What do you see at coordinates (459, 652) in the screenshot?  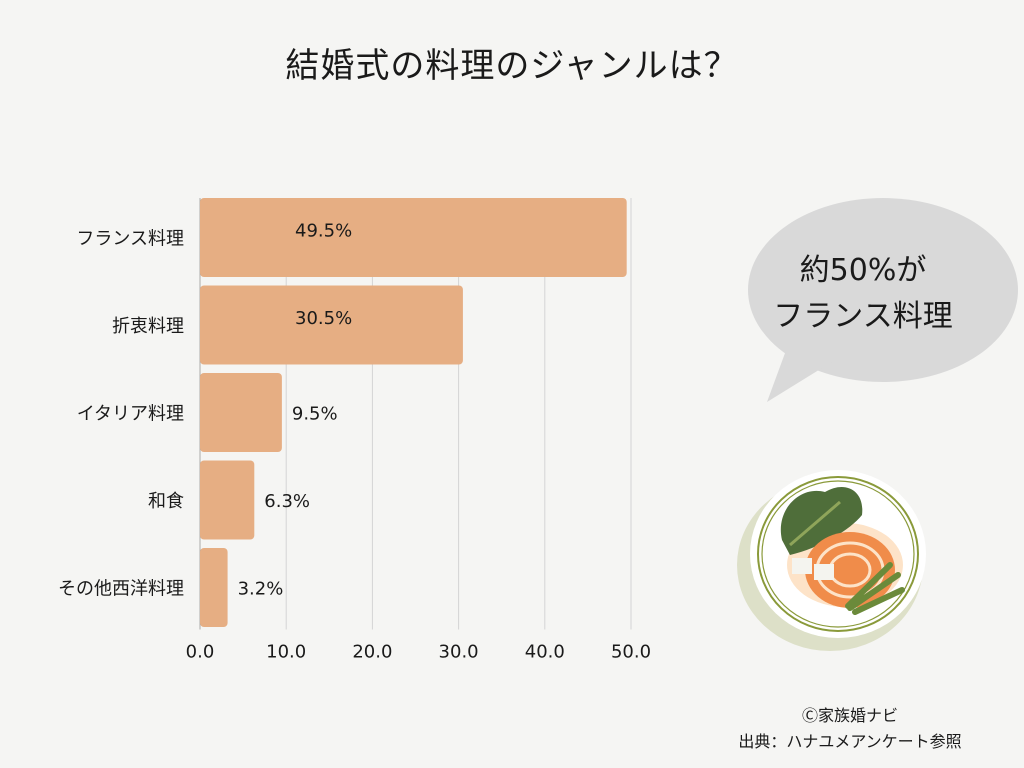 I see `x-tick-label: 30.0` at bounding box center [459, 652].